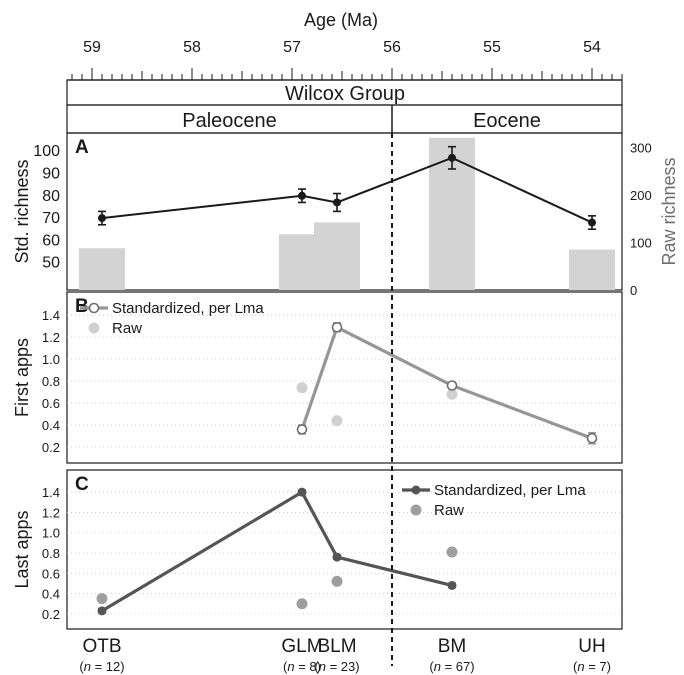  Describe the element at coordinates (592, 47) in the screenshot. I see `age-tick-label: 54` at that location.